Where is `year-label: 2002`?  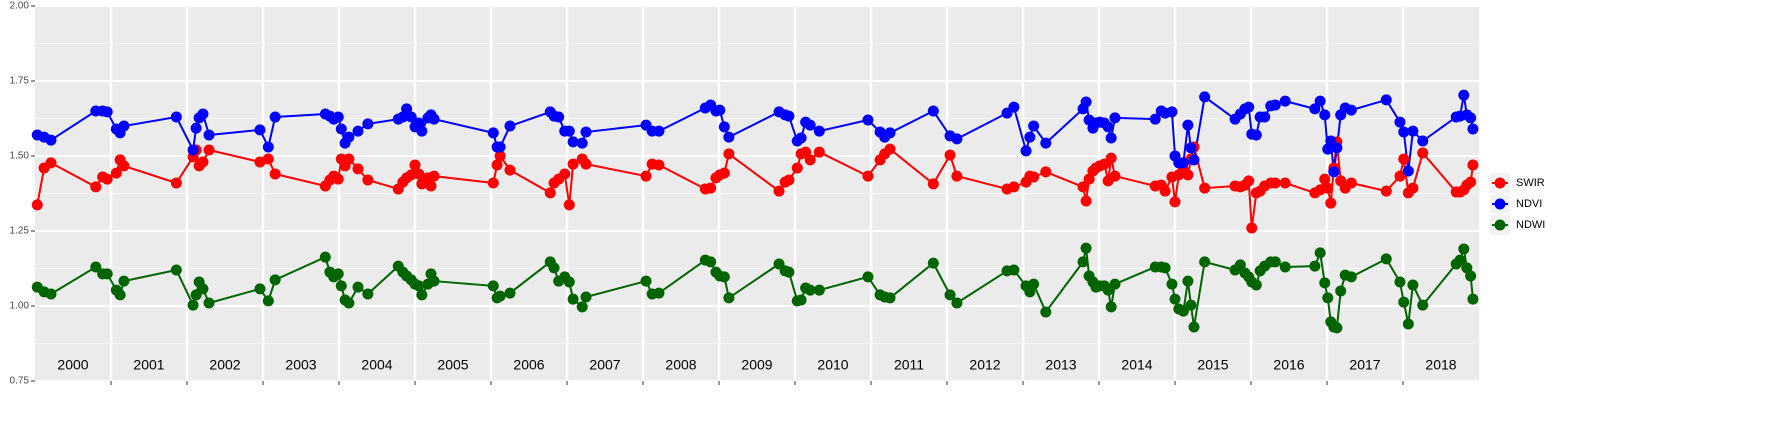 year-label: 2002 is located at coordinates (224, 365).